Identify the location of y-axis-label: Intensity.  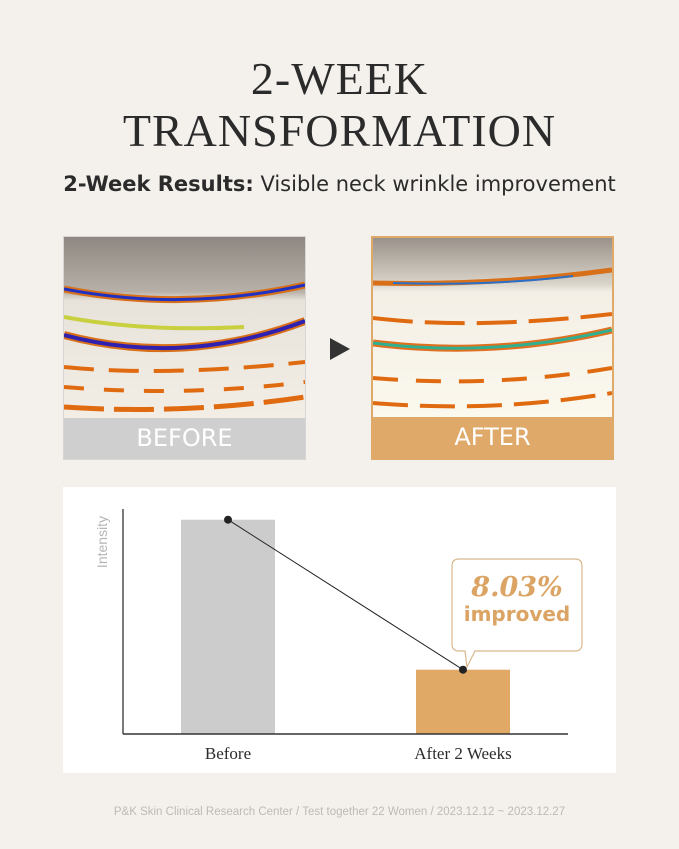
(102, 542).